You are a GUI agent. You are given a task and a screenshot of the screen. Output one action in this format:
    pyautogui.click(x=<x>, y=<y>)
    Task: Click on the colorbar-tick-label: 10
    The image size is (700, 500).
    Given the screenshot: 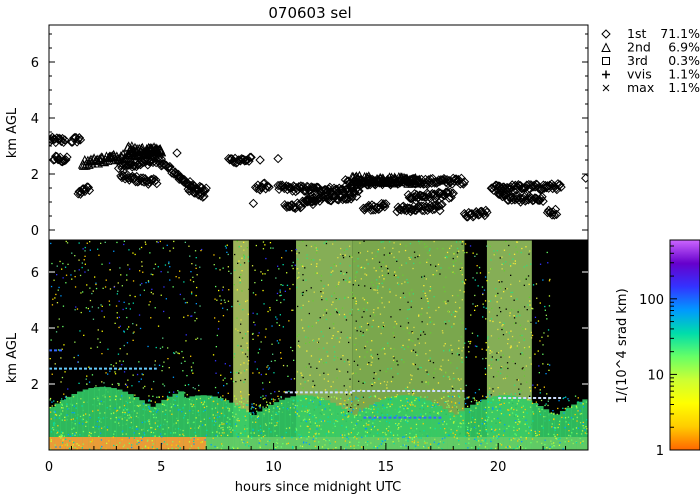 What is the action you would take?
    pyautogui.click(x=655, y=375)
    